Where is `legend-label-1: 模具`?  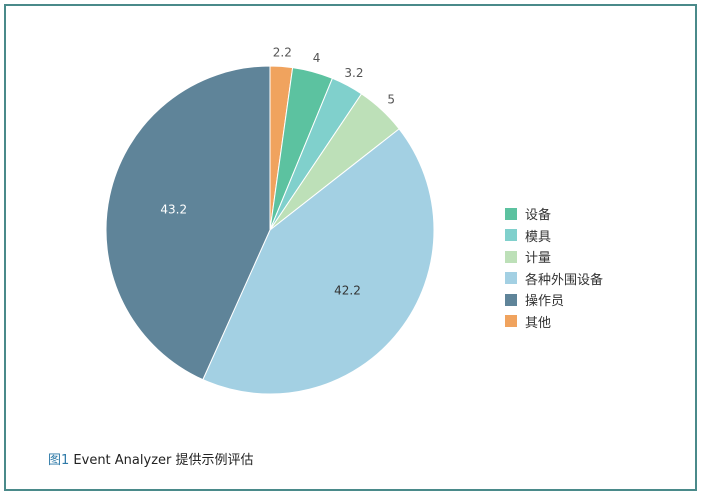
legend-label-1: 模具 is located at coordinates (538, 237).